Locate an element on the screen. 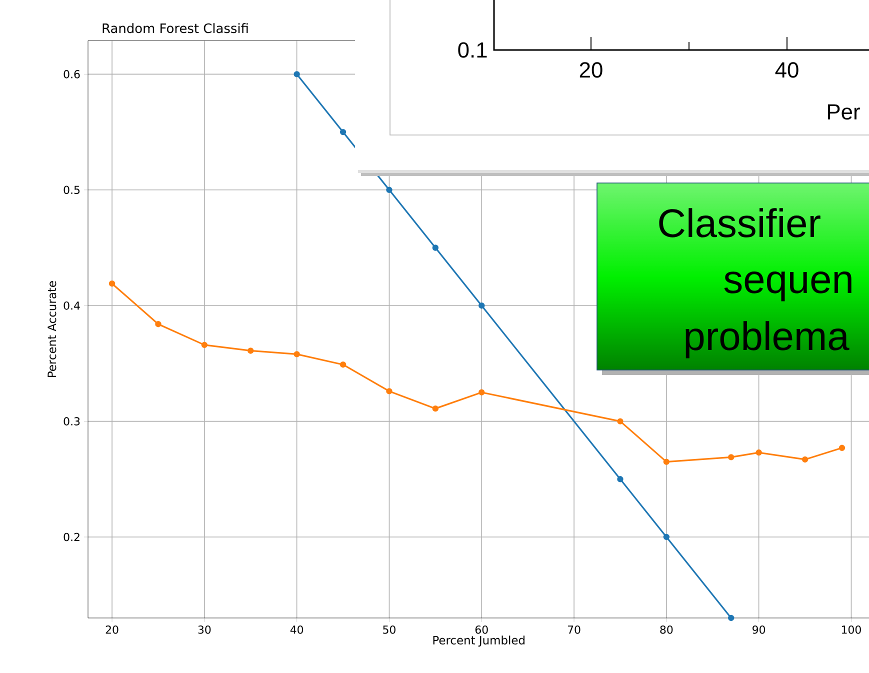 The height and width of the screenshot is (673, 869). annotation: 0.1 is located at coordinates (472, 50).